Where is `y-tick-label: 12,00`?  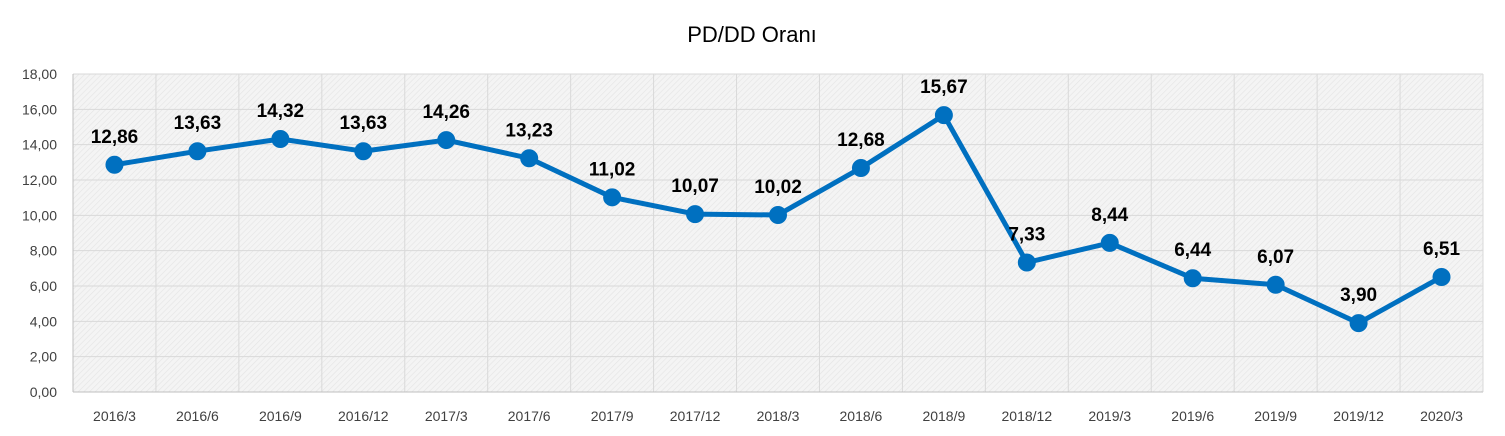 y-tick-label: 12,00 is located at coordinates (39, 180).